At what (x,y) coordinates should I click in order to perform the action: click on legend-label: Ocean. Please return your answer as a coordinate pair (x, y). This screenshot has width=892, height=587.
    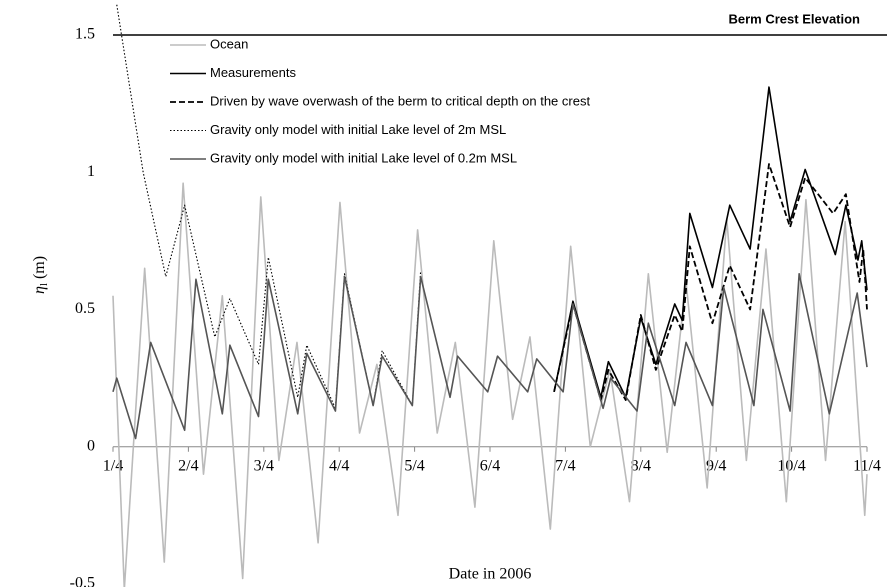
    Looking at the image, I should click on (229, 43).